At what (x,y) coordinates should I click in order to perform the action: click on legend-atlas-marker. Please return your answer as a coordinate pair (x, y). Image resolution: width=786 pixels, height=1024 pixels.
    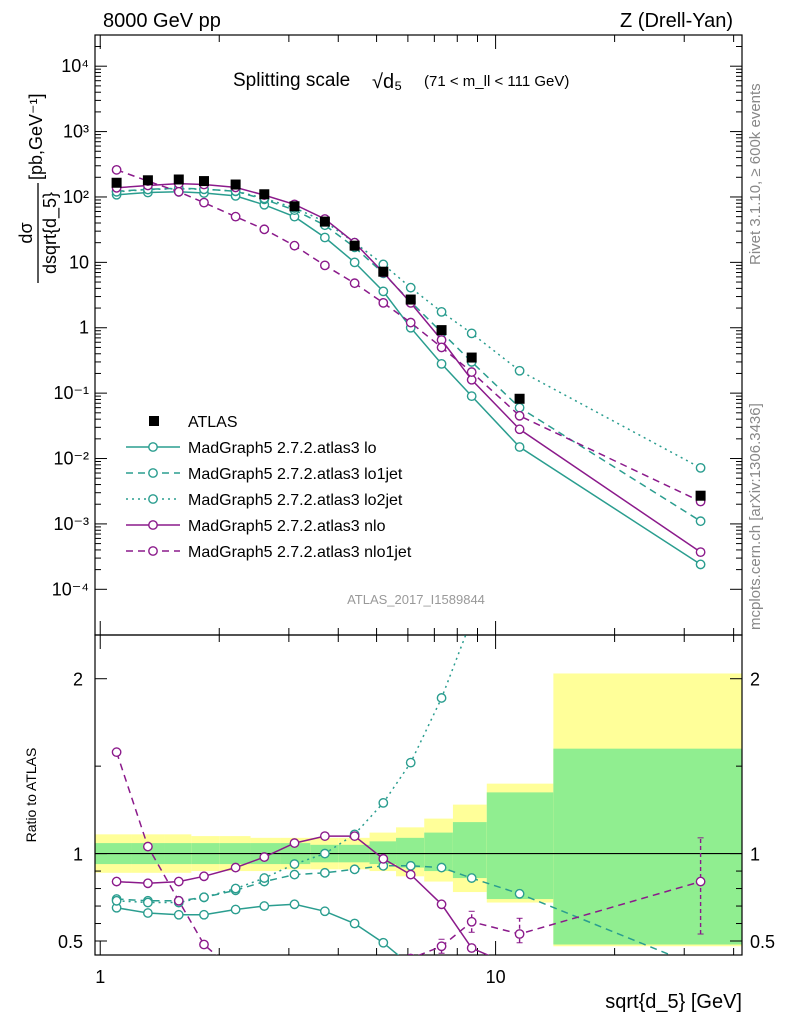
    Looking at the image, I should click on (154, 421).